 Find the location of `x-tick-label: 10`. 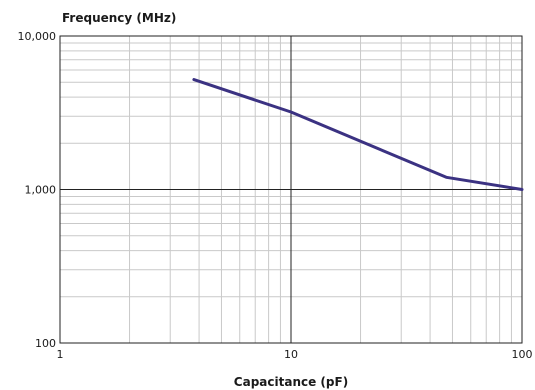

x-tick-label: 10 is located at coordinates (291, 354).